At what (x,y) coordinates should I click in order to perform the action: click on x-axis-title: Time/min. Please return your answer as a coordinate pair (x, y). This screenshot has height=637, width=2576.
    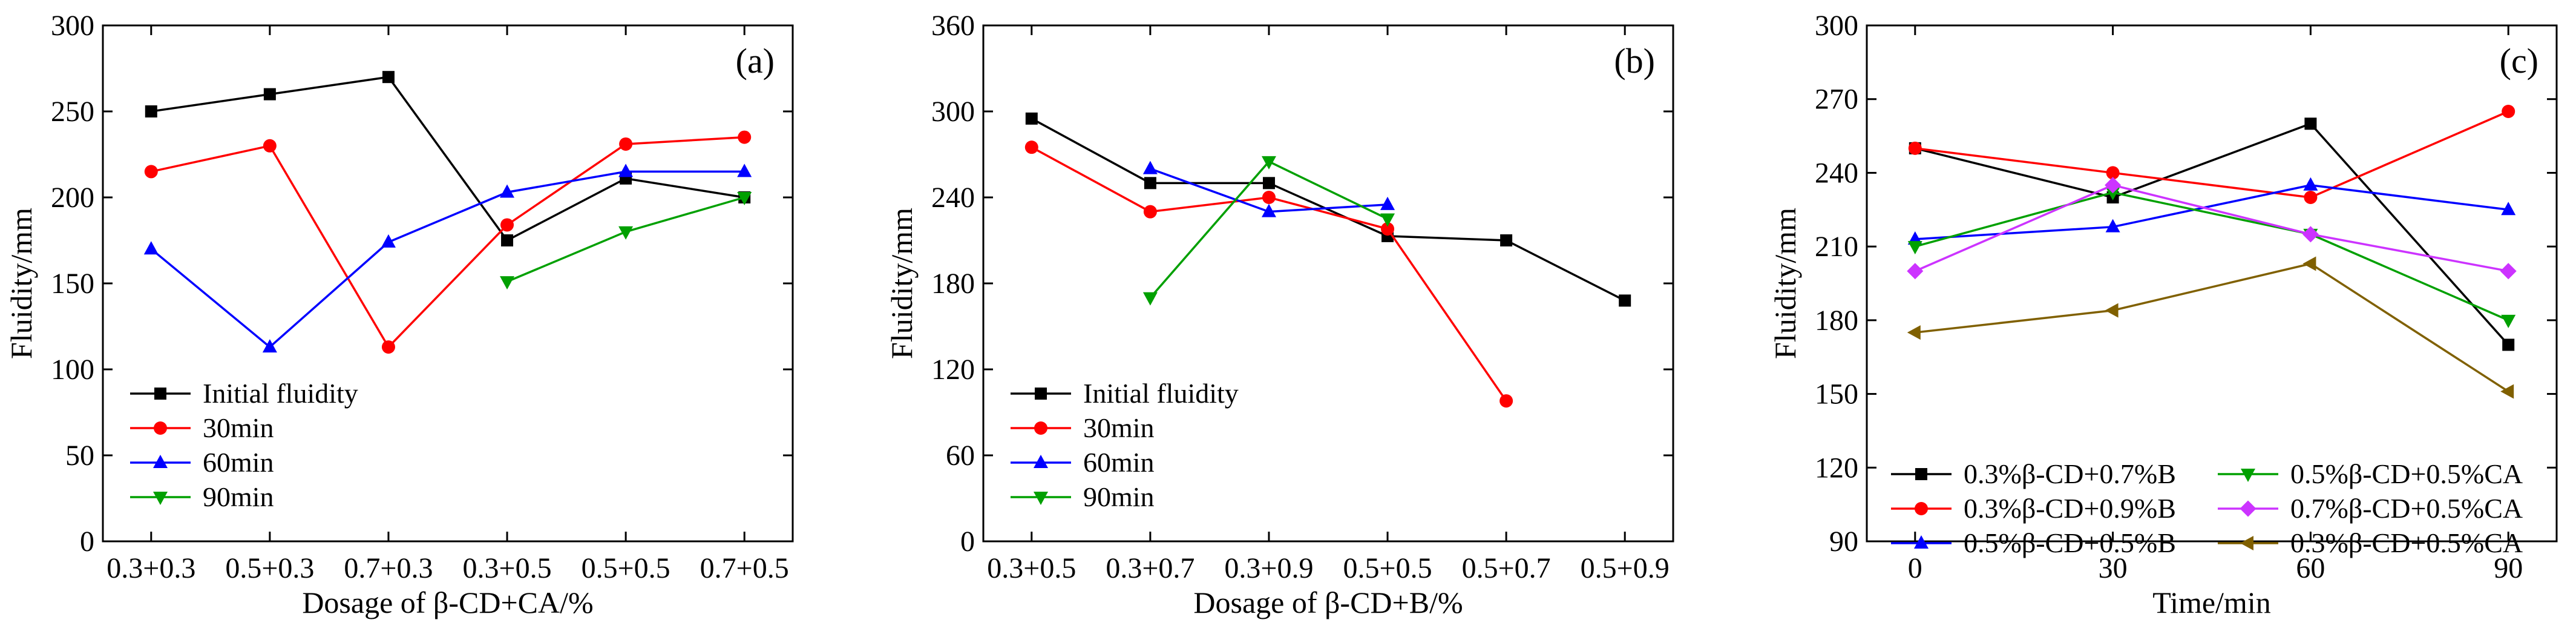
    Looking at the image, I should click on (2211, 602).